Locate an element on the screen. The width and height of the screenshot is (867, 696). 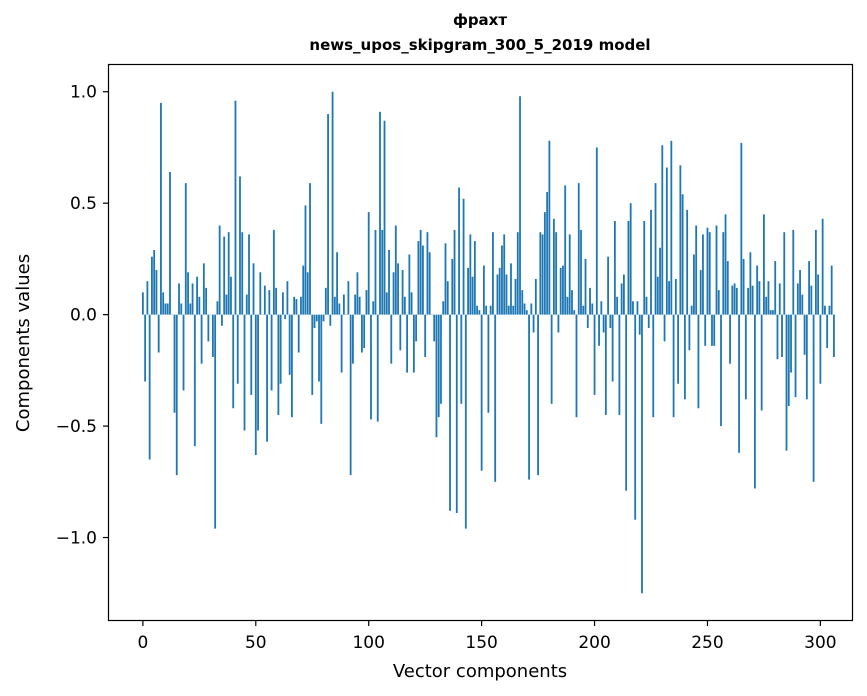
x-tick-label: 0 is located at coordinates (142, 643).